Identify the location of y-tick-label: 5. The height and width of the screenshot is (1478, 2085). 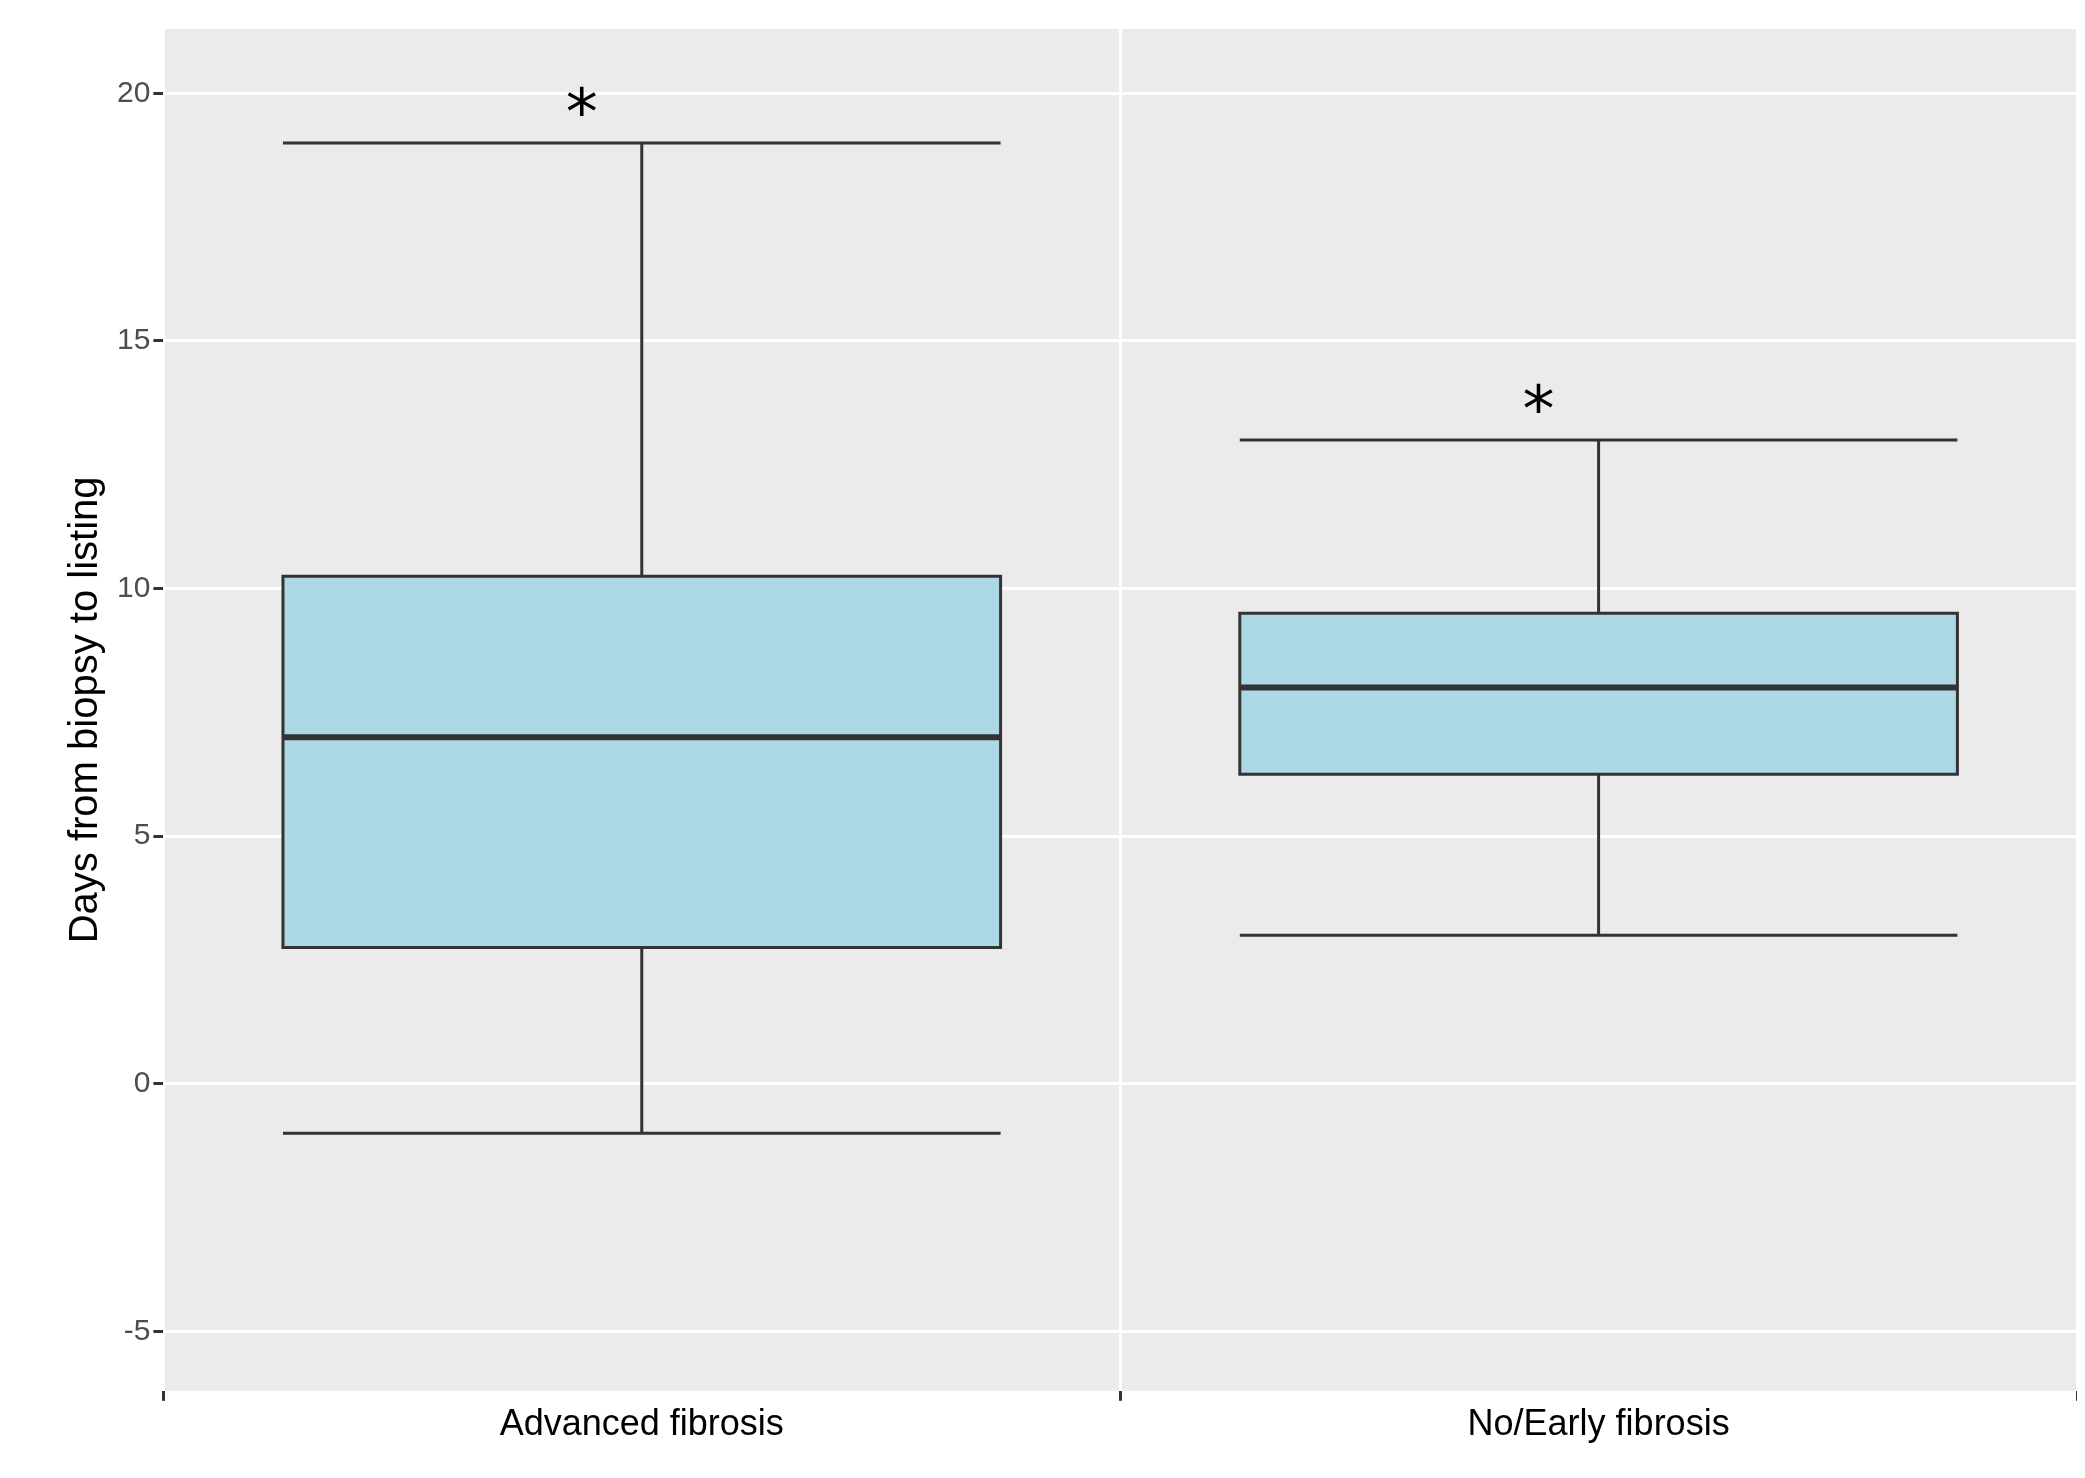
(142, 834).